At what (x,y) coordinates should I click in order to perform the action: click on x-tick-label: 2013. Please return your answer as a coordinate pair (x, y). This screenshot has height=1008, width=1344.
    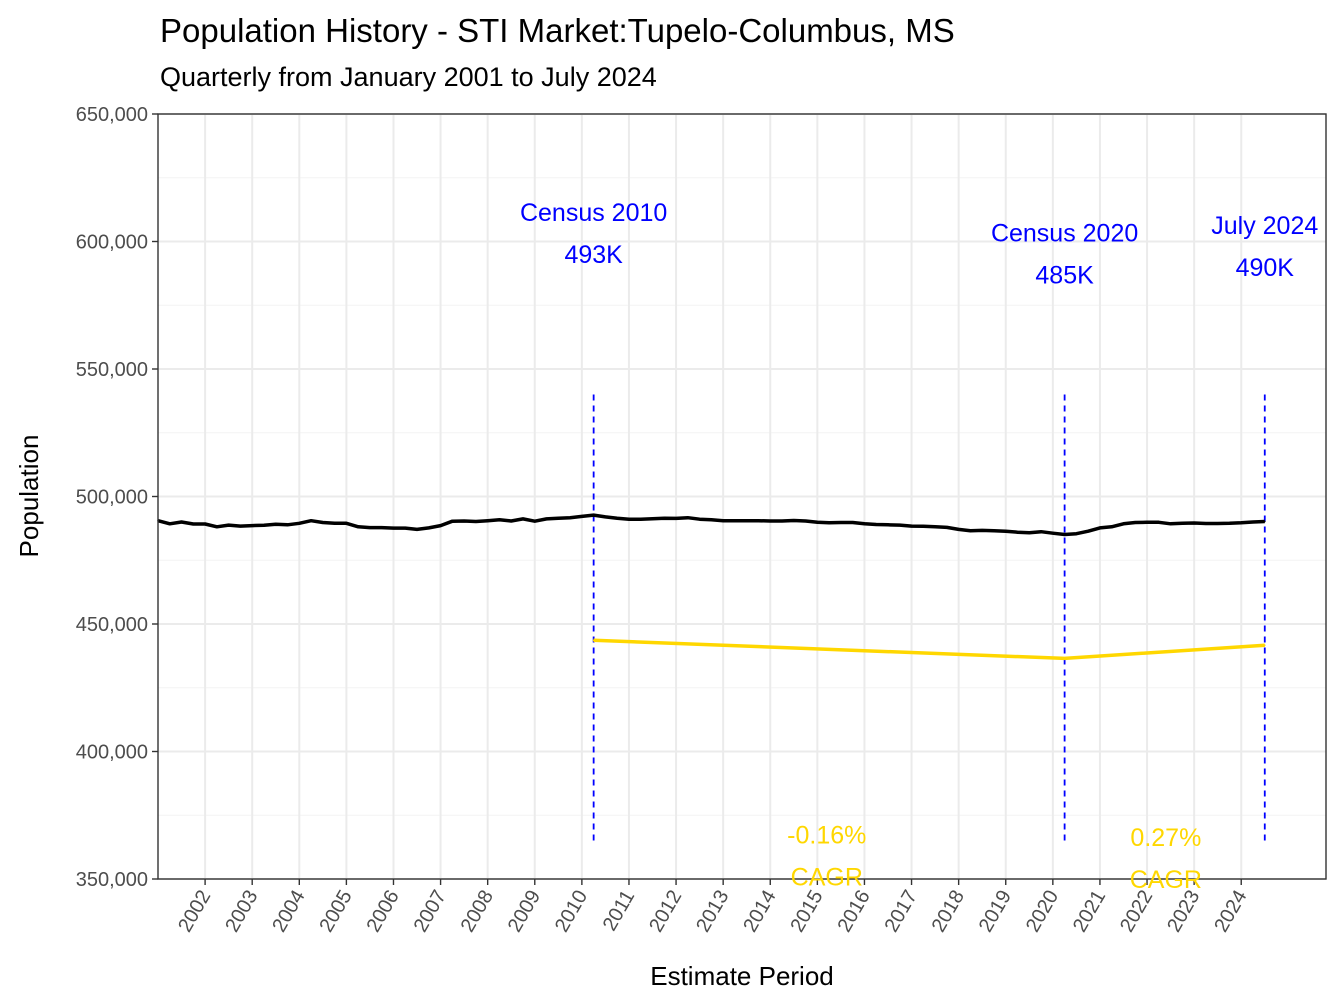
    Looking at the image, I should click on (712, 912).